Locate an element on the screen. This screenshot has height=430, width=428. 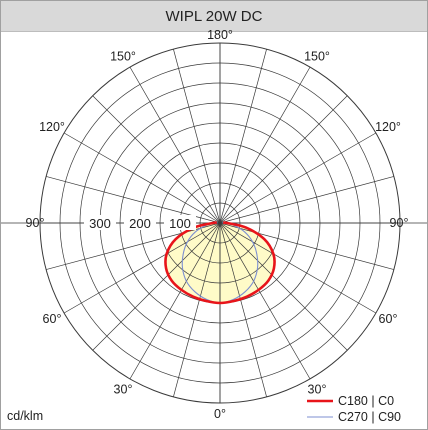
unit-label: cd/klm is located at coordinates (25, 416).